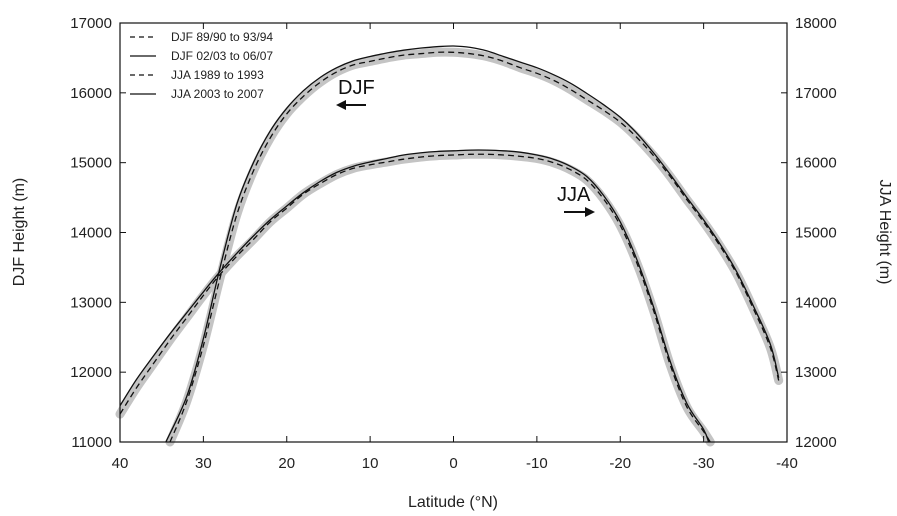 The width and height of the screenshot is (897, 516). What do you see at coordinates (91, 23) in the screenshot?
I see `y-left-tick-label: 17000` at bounding box center [91, 23].